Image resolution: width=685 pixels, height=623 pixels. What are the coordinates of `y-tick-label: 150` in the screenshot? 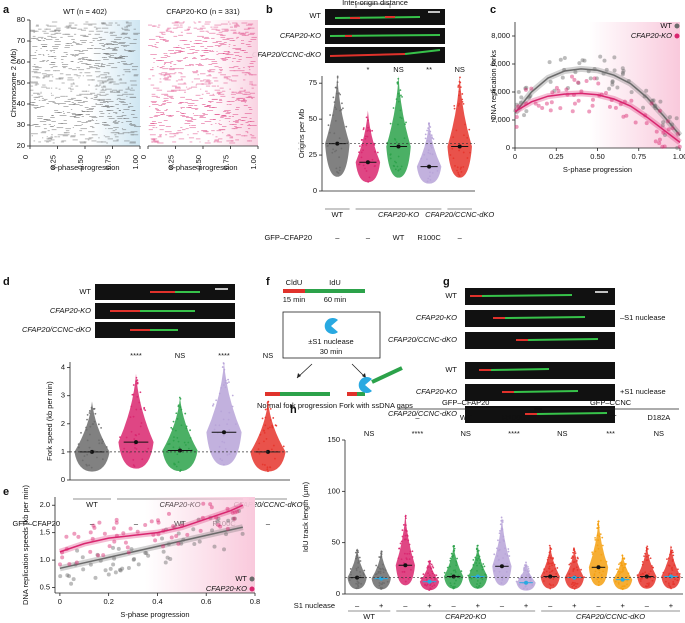 It's located at (333, 439).